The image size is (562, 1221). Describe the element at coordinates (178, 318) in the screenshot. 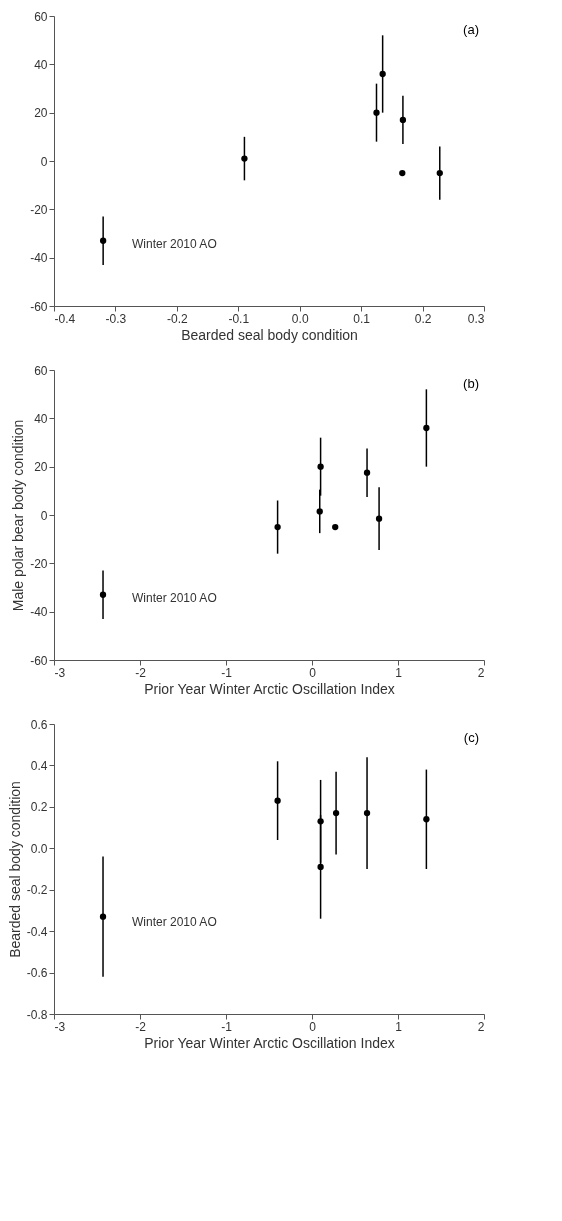

I see `x-tick-label: -0.2` at that location.